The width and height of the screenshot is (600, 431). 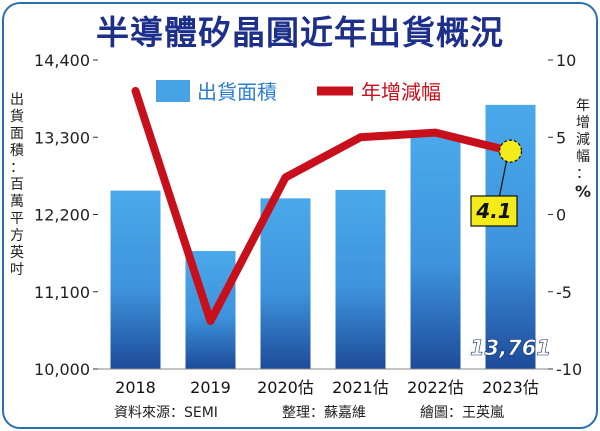 What do you see at coordinates (62, 215) in the screenshot?
I see `left-tick-label: 12,200` at bounding box center [62, 215].